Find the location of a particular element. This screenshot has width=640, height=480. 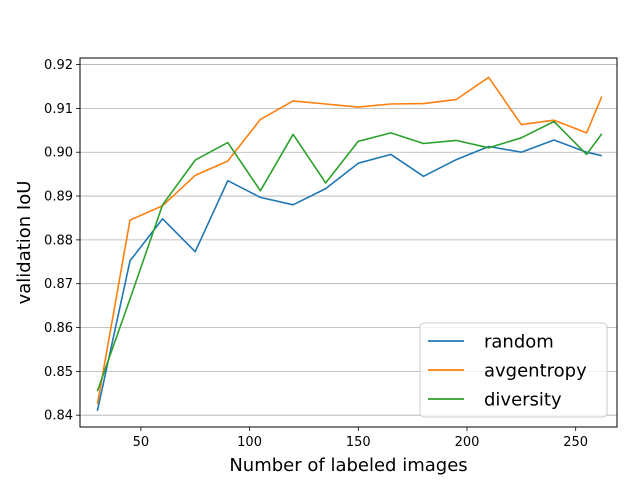

legend-label-diversity: diversity is located at coordinates (523, 400).